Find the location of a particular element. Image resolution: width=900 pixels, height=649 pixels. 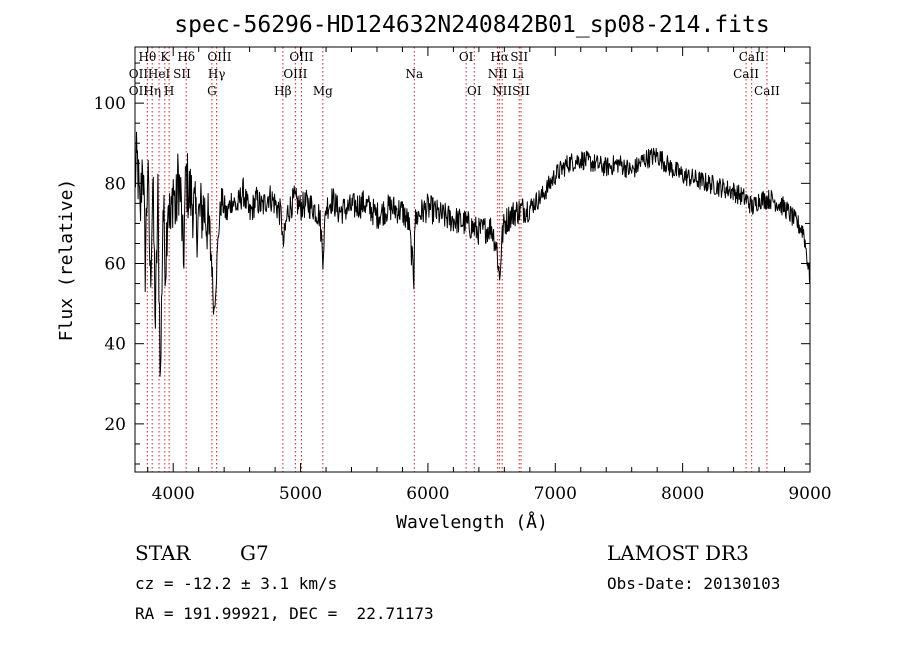

x-tick-label: 7000 is located at coordinates (555, 494).